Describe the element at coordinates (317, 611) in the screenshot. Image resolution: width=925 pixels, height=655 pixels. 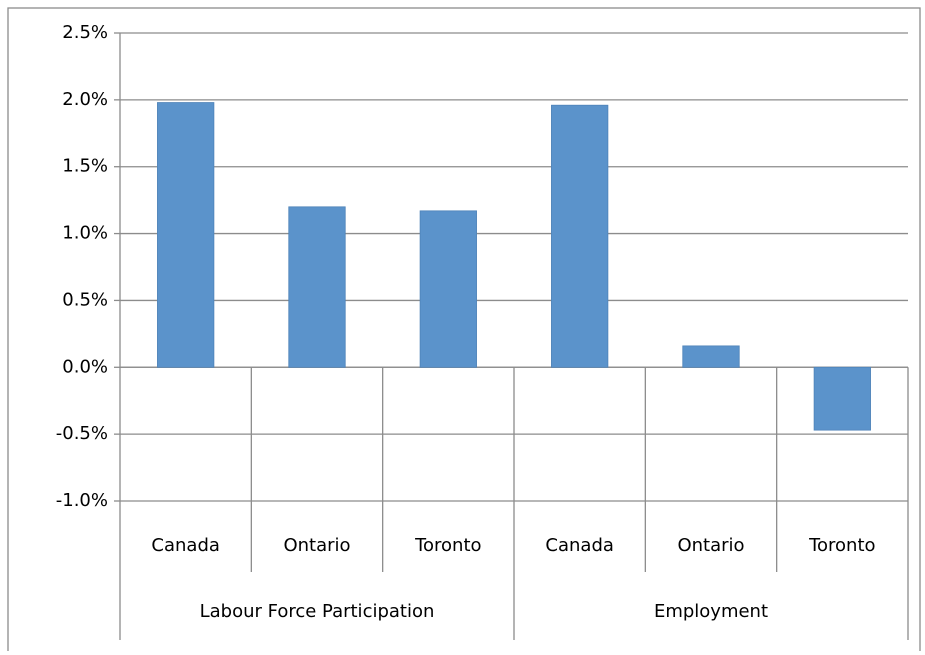
I see `group-label: Labour Force Participation` at that location.